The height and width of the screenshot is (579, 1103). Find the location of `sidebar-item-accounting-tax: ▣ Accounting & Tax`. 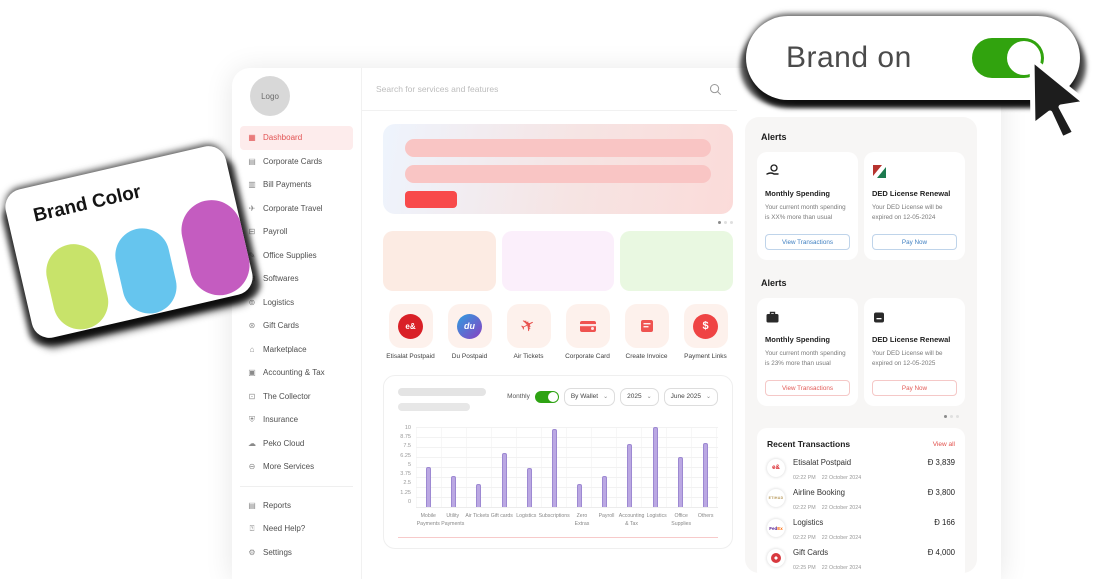

sidebar-item-accounting-tax: ▣ Accounting & Tax is located at coordinates (296, 373).